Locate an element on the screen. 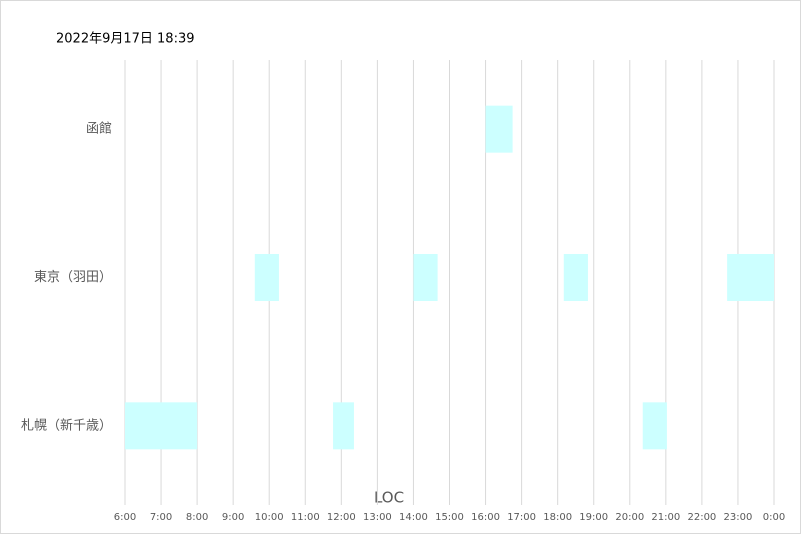 Image resolution: width=801 pixels, height=534 pixels. x-tick-label: 7:00 is located at coordinates (161, 517).